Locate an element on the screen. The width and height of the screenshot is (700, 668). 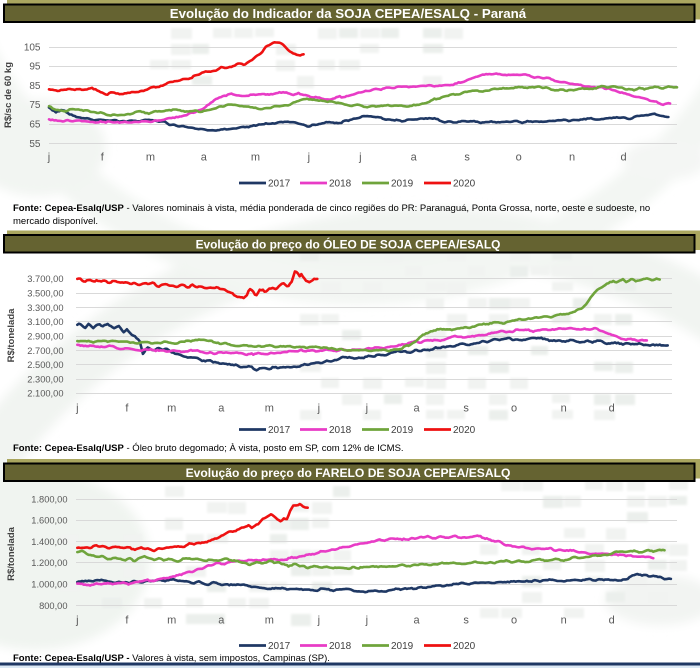
svg-text: R$/sc de 60 kg is located at coordinates (8, 95).